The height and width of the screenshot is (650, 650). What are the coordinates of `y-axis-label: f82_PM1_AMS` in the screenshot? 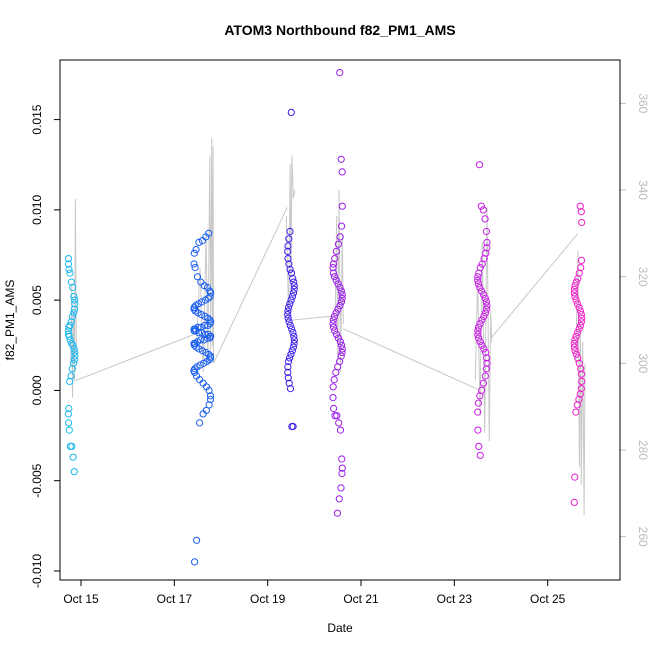 It's located at (10, 320).